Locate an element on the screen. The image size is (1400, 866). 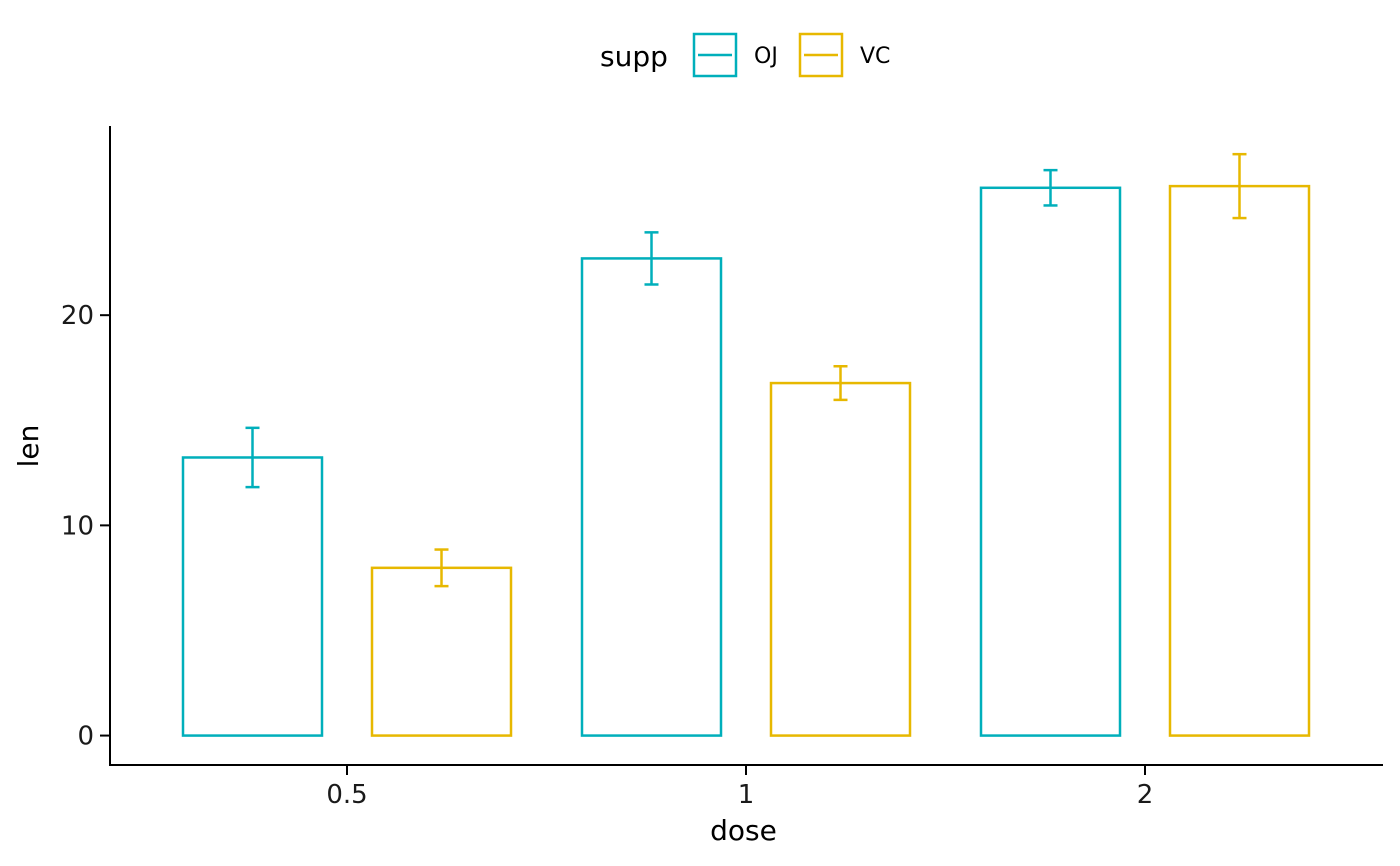
y-axis-ticks: 0 10 20 is located at coordinates (85, 526).